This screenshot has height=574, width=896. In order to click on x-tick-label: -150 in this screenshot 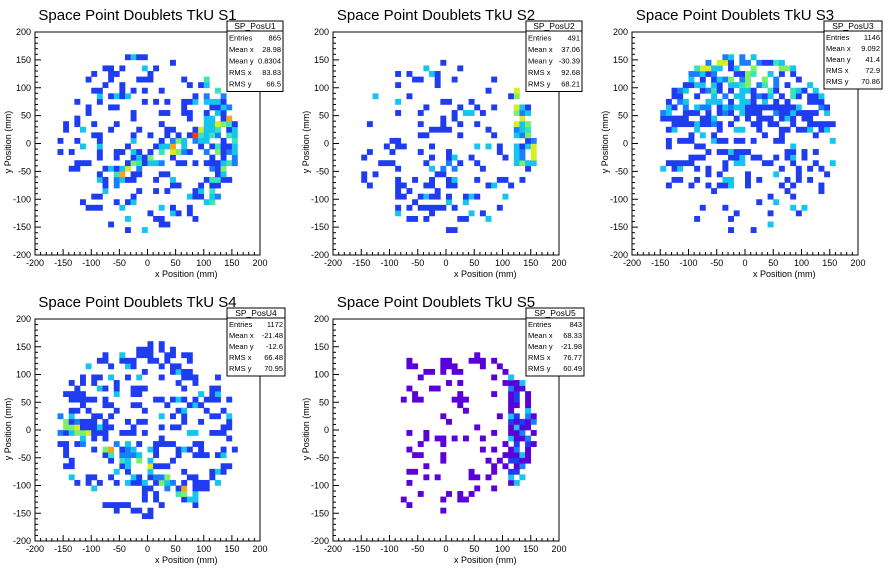, I will do `click(361, 549)`.